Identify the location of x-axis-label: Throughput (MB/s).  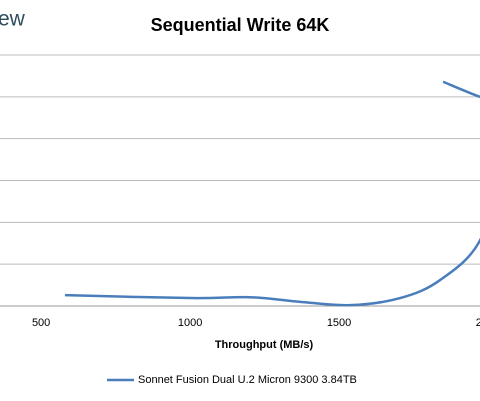
(264, 345).